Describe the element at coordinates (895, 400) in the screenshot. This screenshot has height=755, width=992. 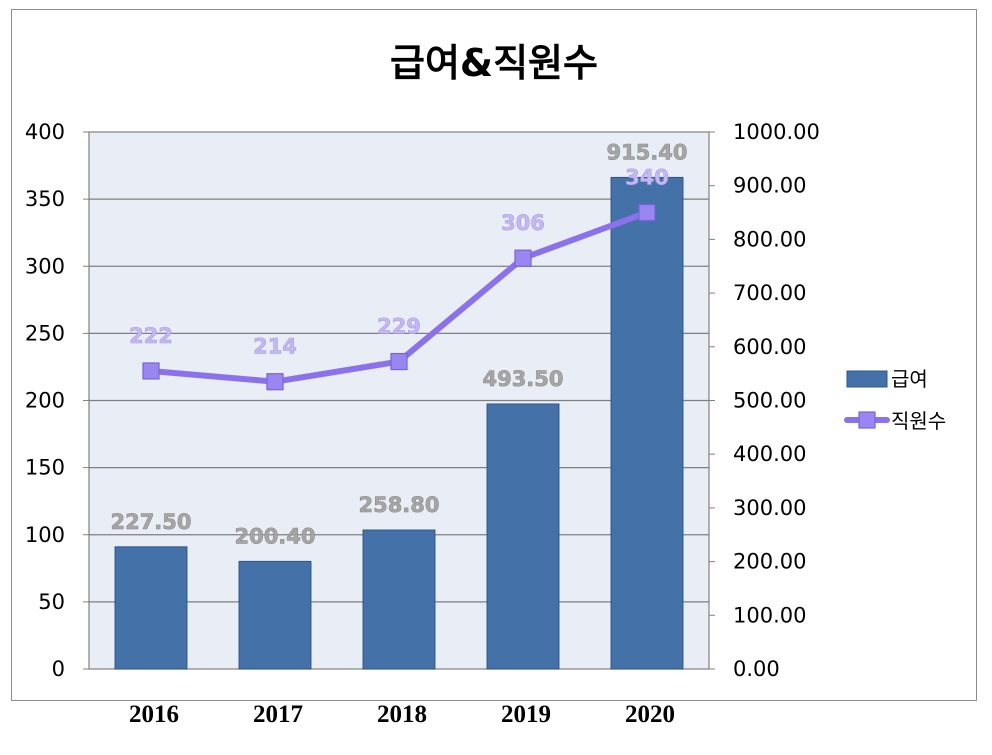
I see `legend: 급여 직원수` at that location.